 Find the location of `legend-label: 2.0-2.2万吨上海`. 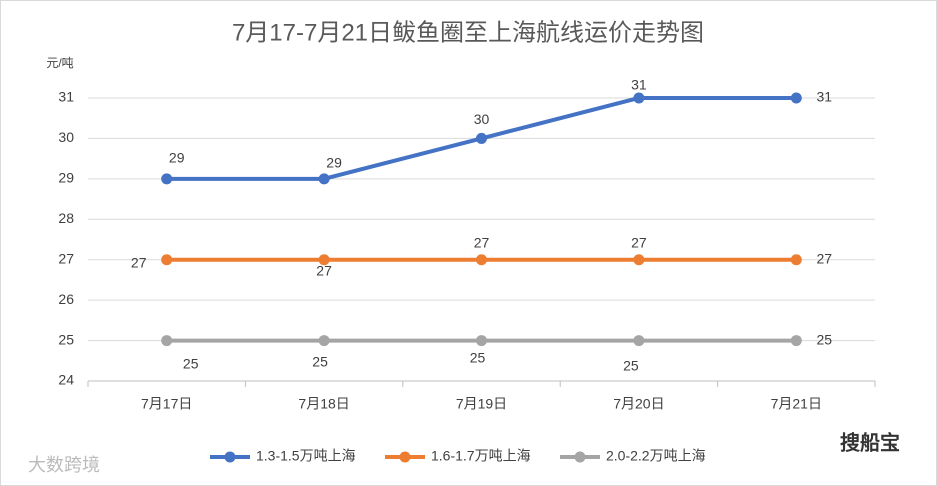

legend-label: 2.0-2.2万吨上海 is located at coordinates (656, 456).